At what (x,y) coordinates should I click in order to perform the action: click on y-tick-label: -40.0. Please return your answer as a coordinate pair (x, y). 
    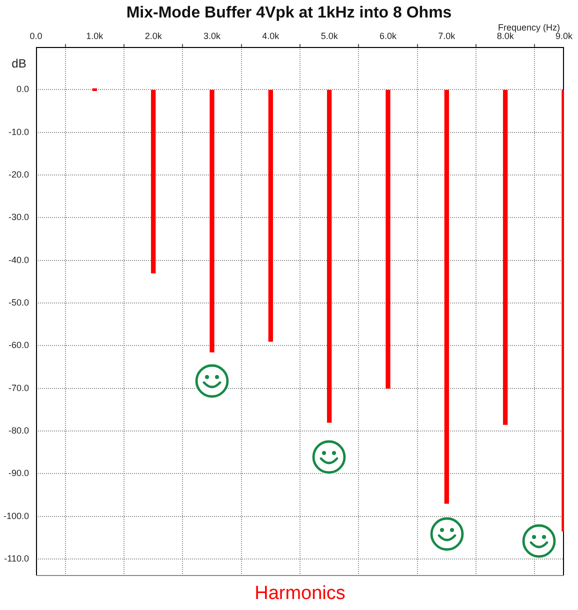
    Looking at the image, I should click on (18, 259).